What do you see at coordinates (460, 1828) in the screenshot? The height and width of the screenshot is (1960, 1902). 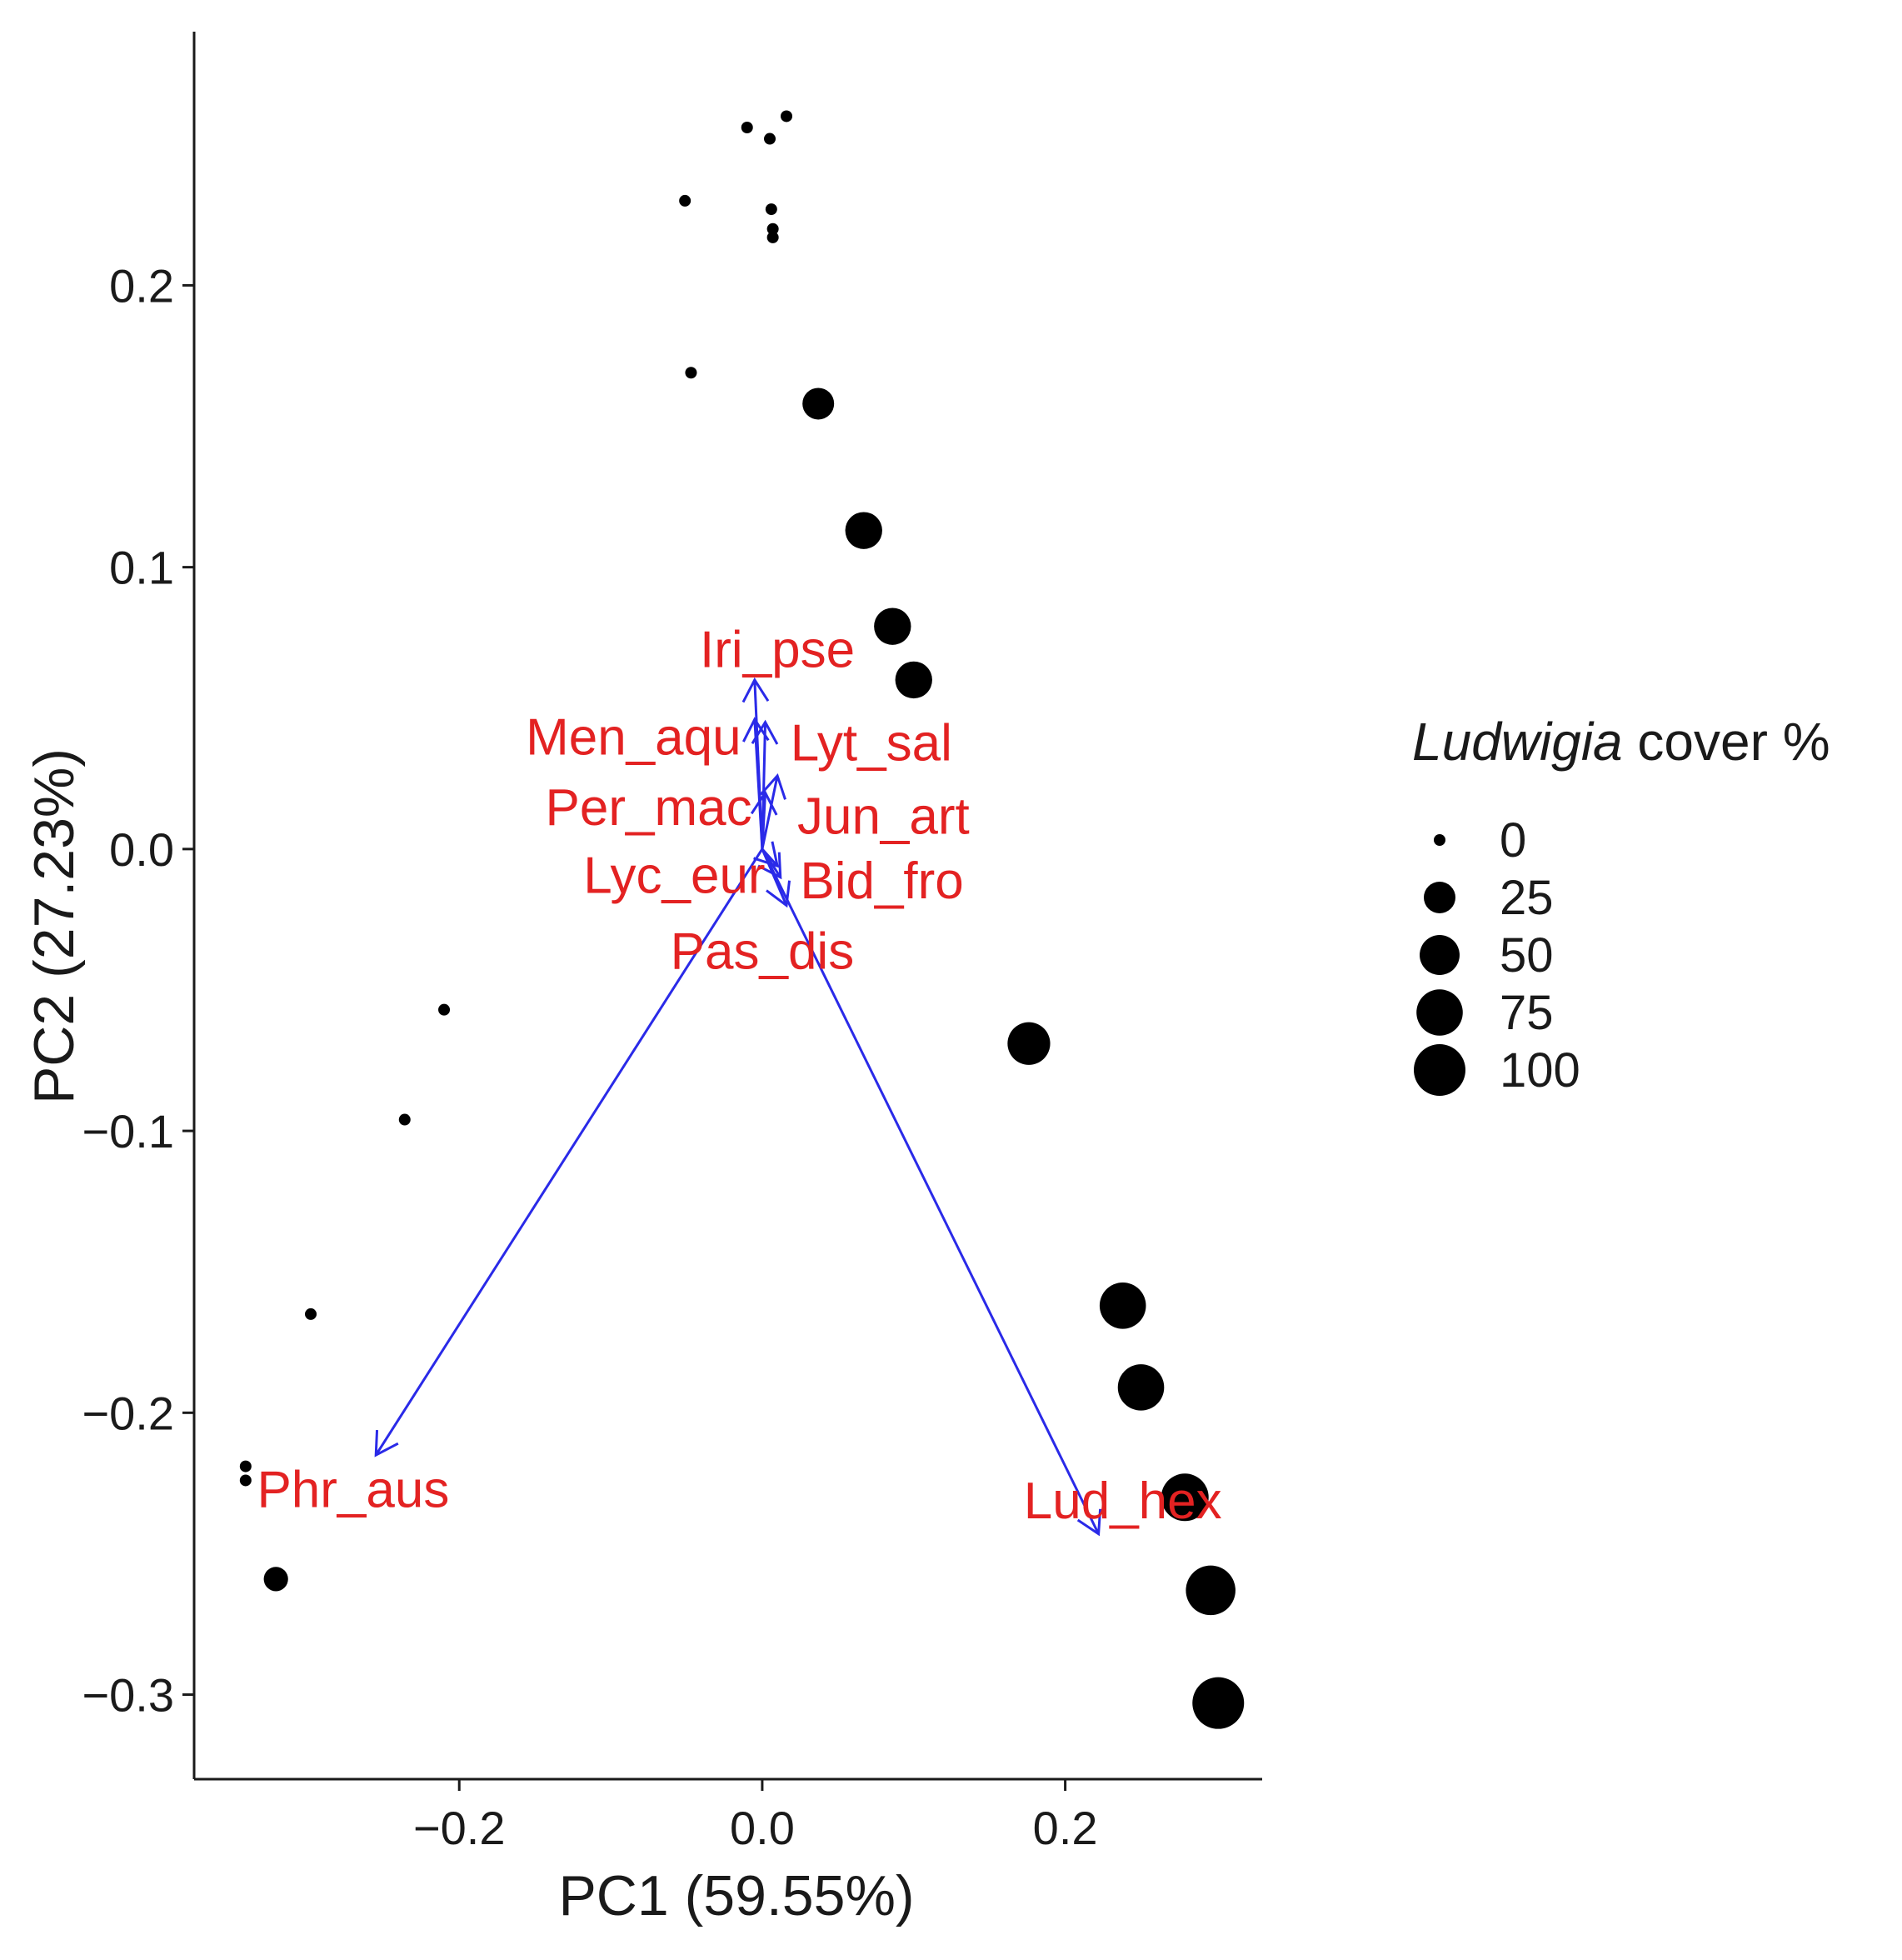 I see `x-tick-label: −0.2` at bounding box center [460, 1828].